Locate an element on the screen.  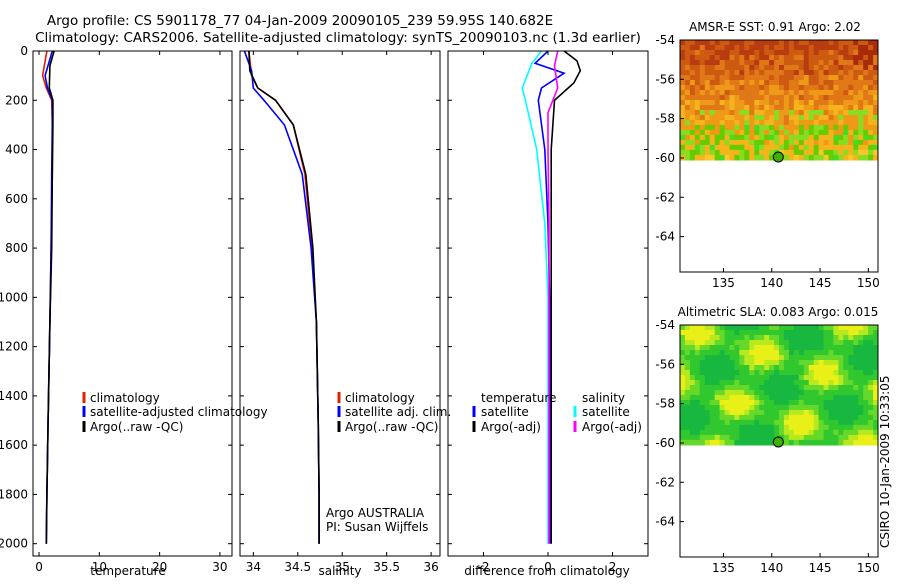
salinity-xtick-label: 35 is located at coordinates (342, 567).